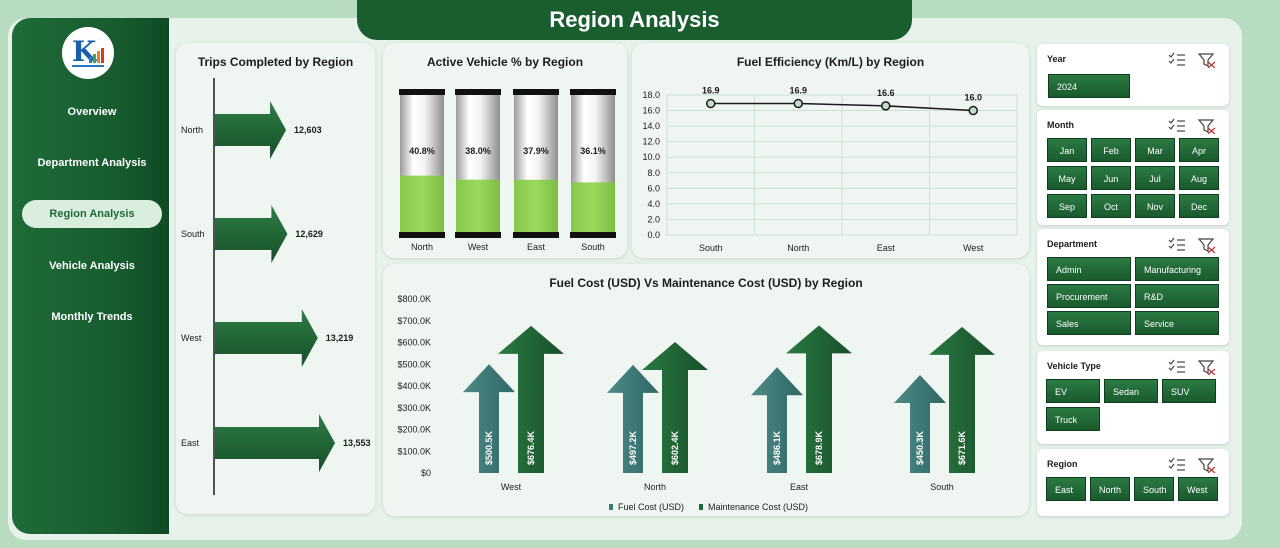 The width and height of the screenshot is (1280, 548). Describe the element at coordinates (1089, 296) in the screenshot. I see `department-option-procurement: Procurement` at that location.